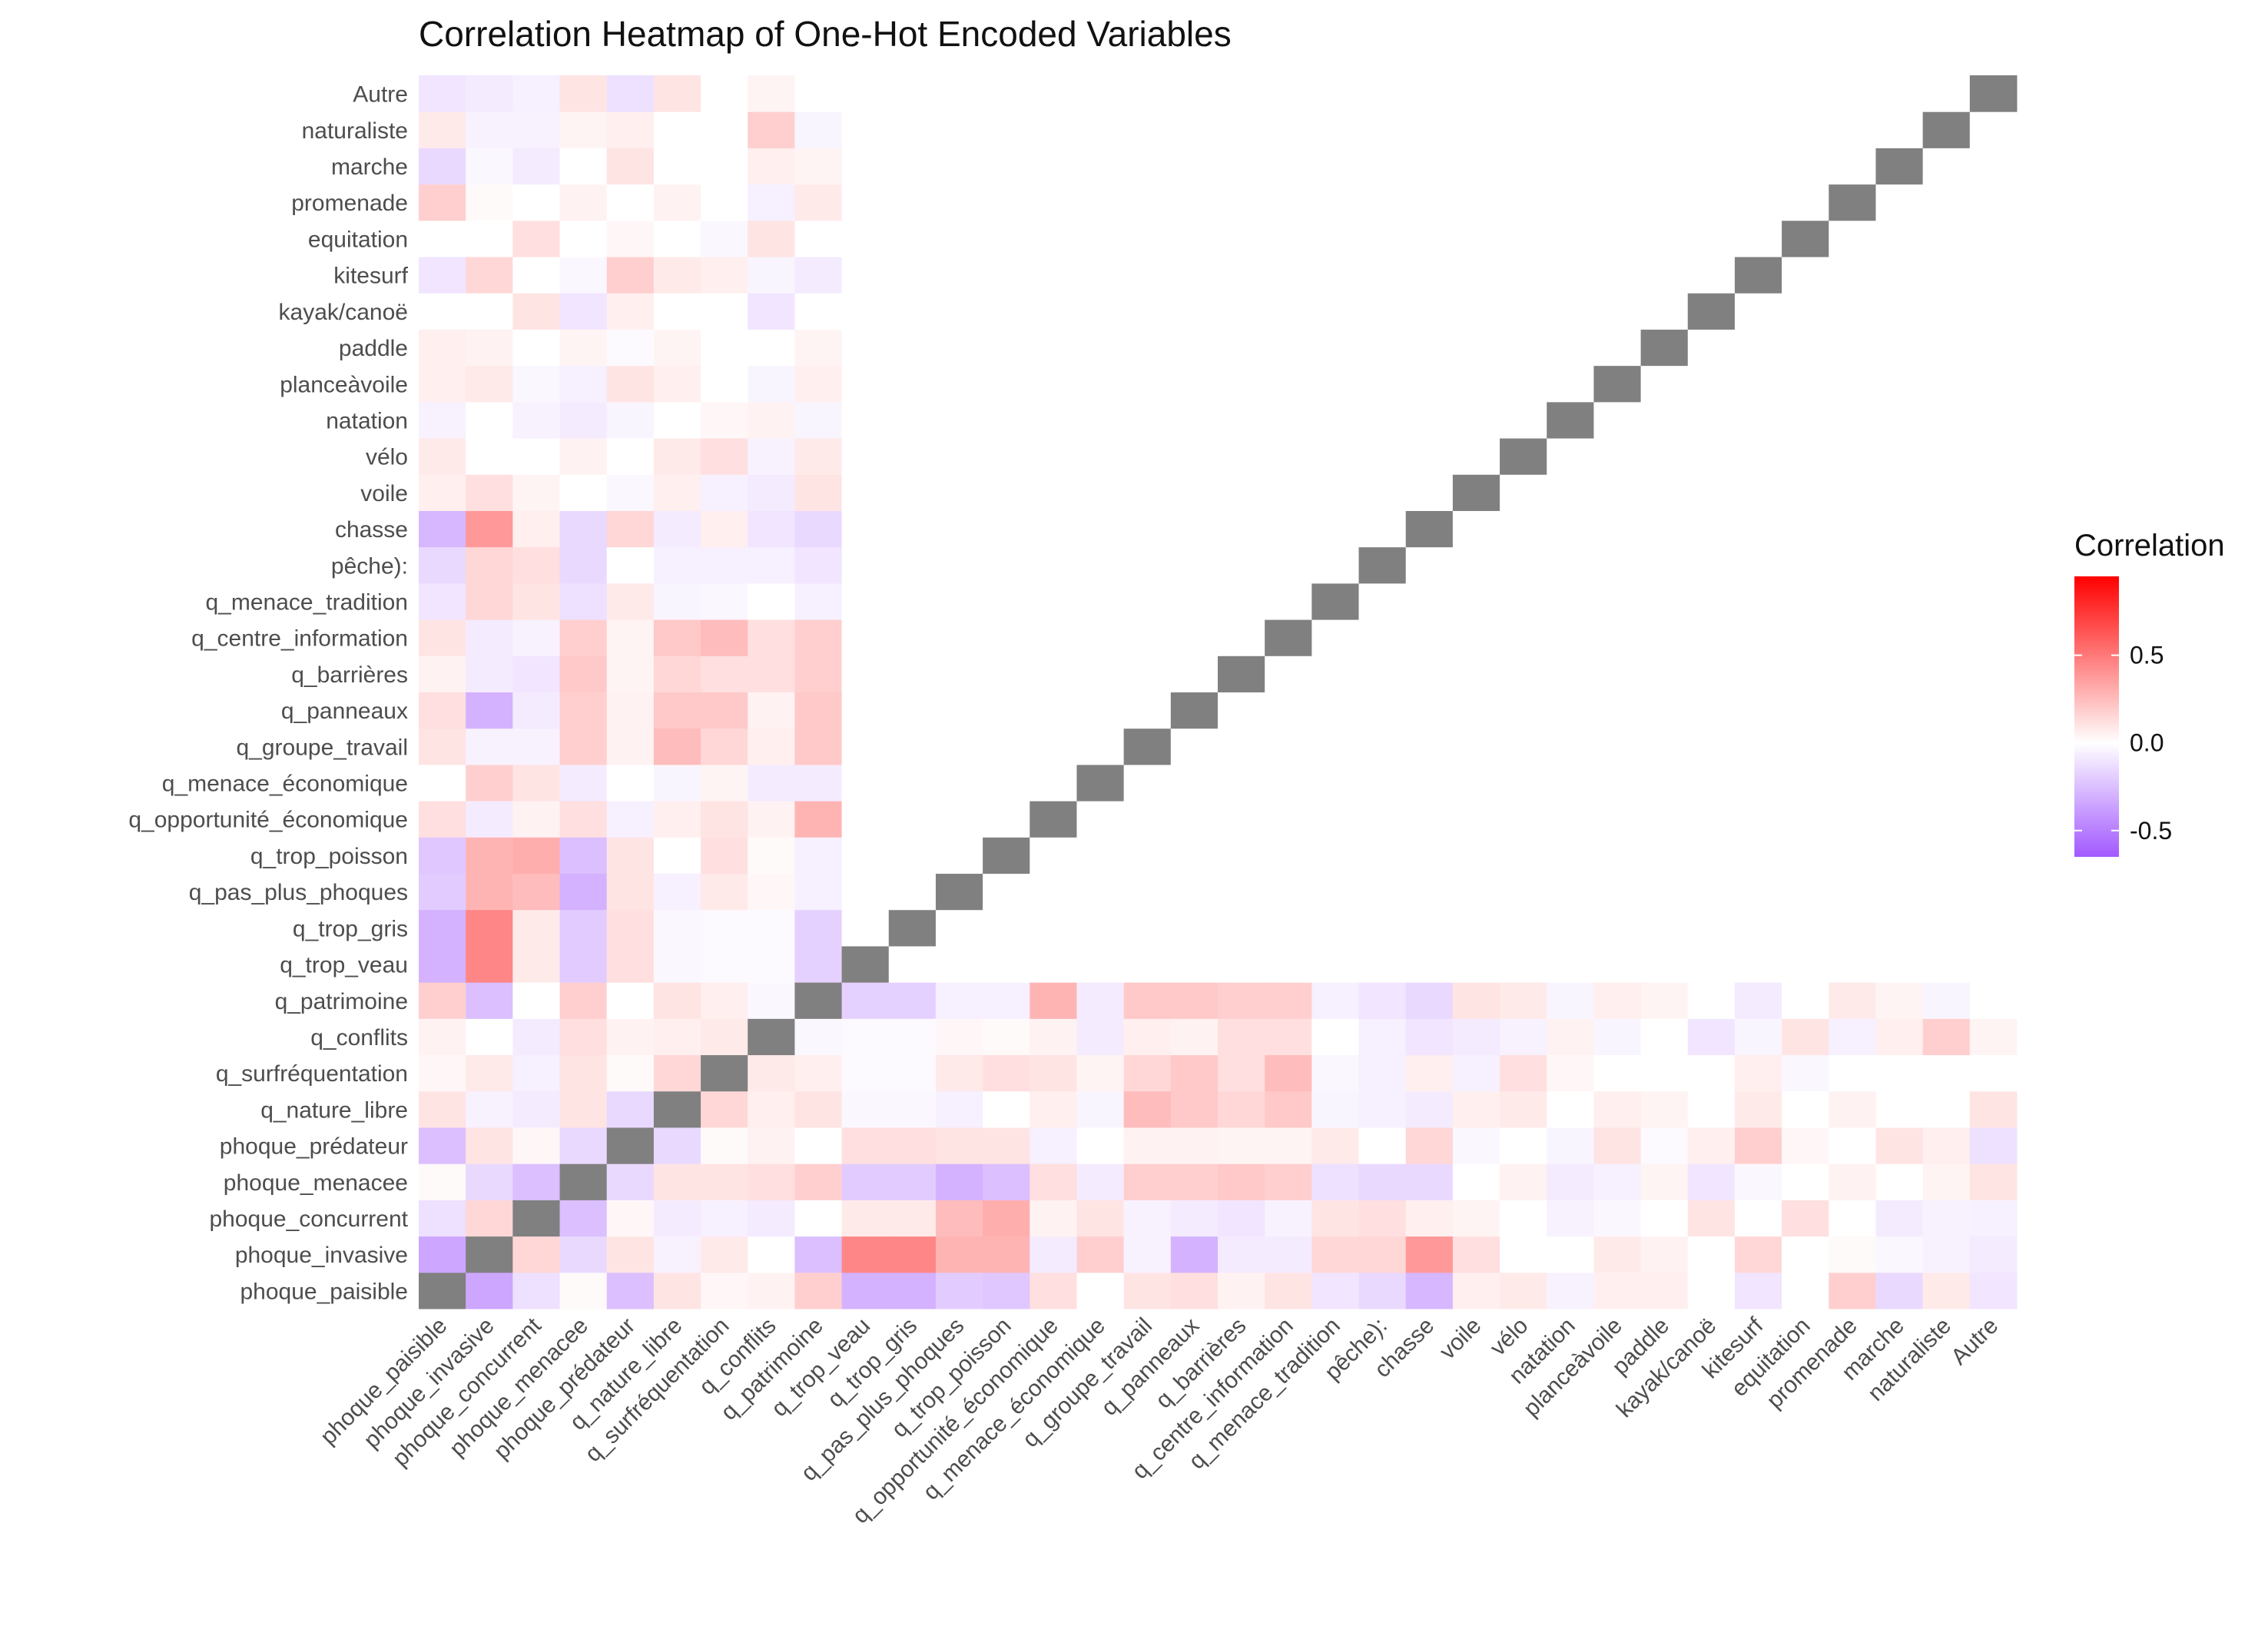 The image size is (2268, 1633). Describe the element at coordinates (387, 457) in the screenshot. I see `y-tick-label: vélo` at that location.